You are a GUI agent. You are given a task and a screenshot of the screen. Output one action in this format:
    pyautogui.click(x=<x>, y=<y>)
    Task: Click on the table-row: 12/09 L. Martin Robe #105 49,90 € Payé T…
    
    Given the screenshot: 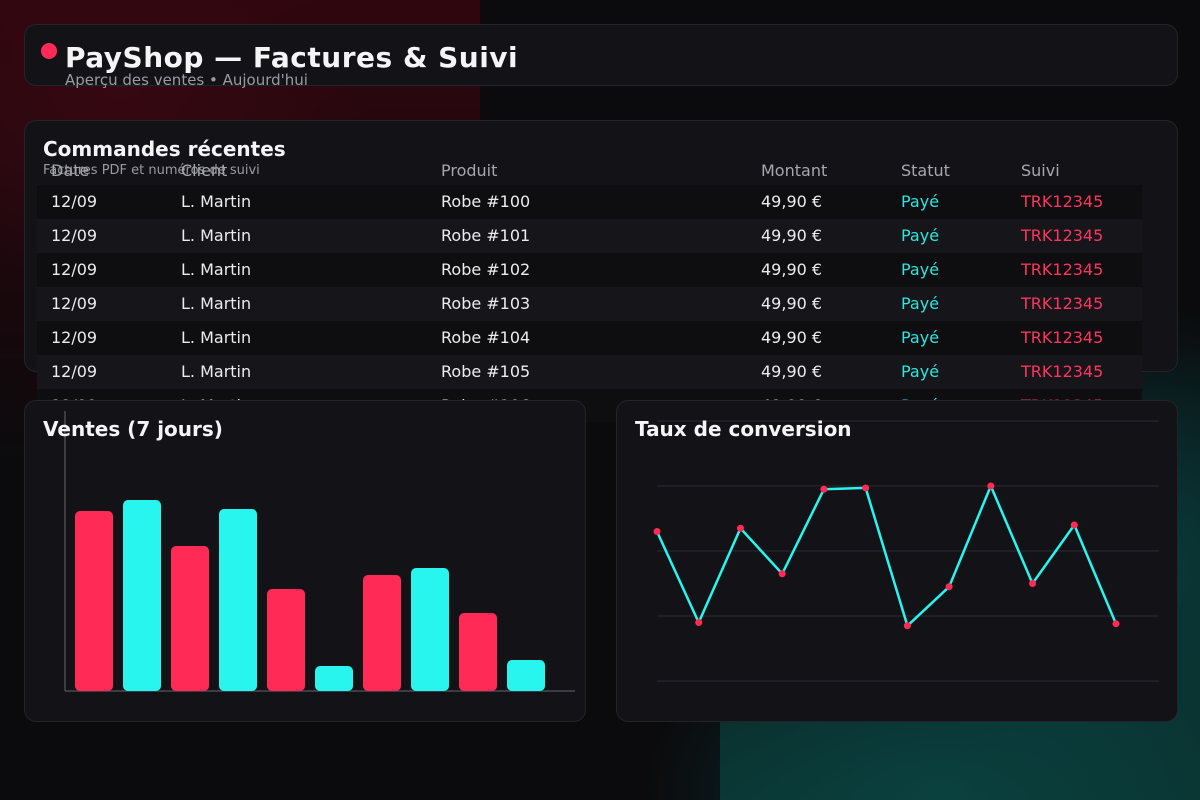 What is the action you would take?
    pyautogui.click(x=589, y=372)
    